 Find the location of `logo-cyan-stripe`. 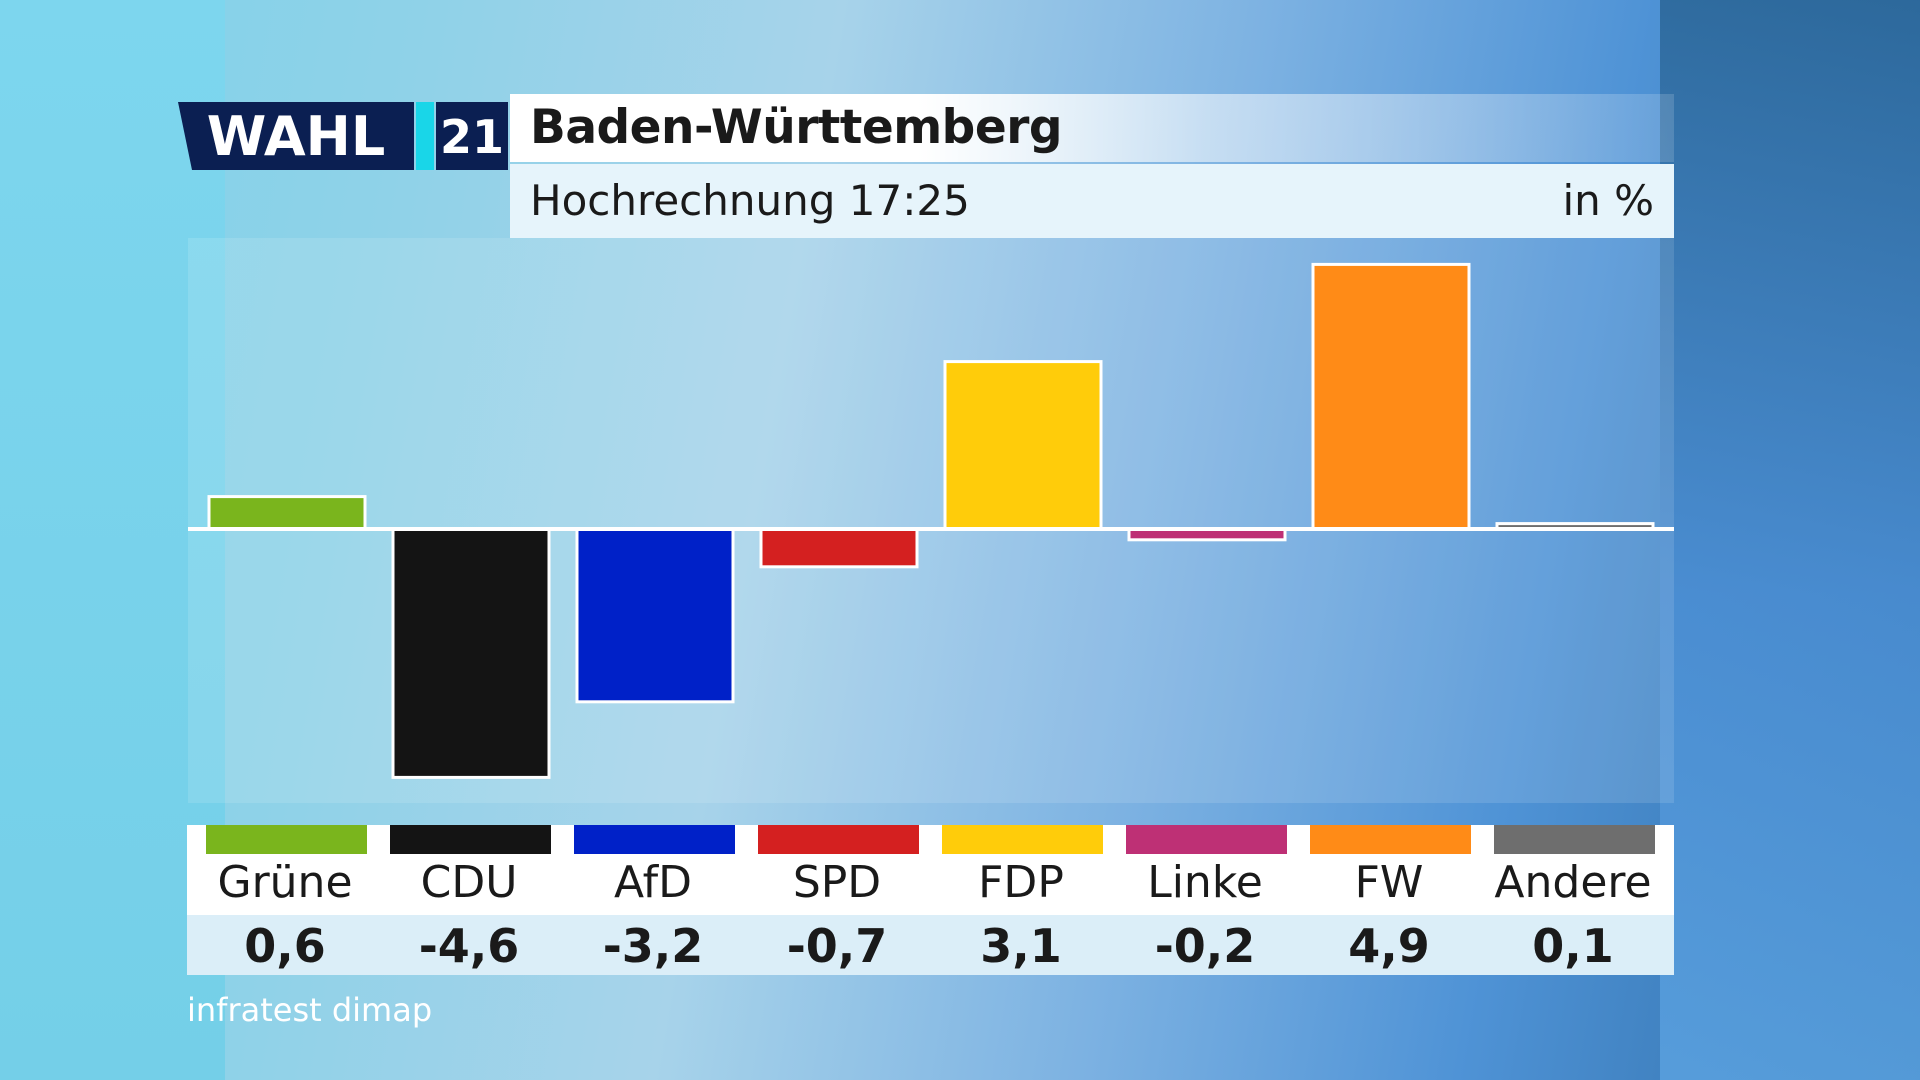

logo-cyan-stripe is located at coordinates (425, 136).